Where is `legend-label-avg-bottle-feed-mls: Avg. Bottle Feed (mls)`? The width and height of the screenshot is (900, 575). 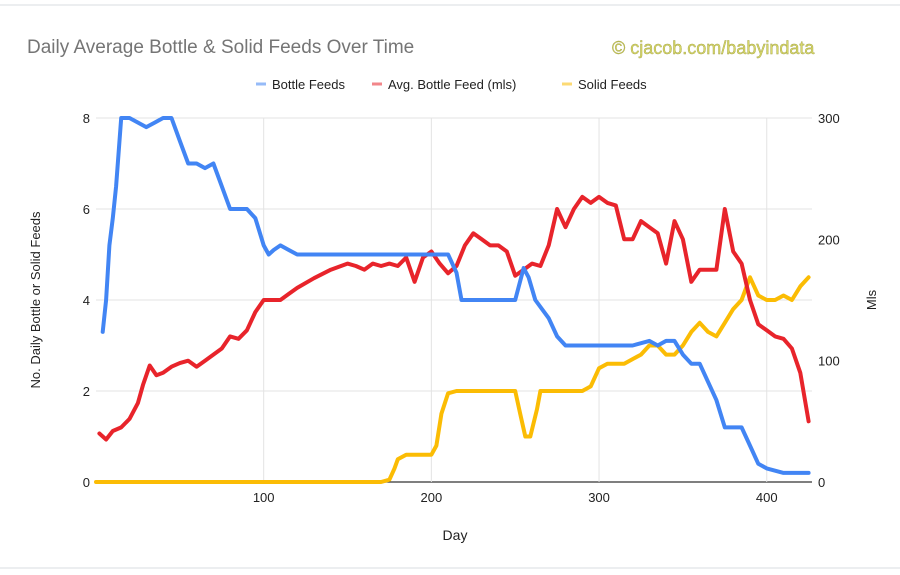 legend-label-avg-bottle-feed-mls: Avg. Bottle Feed (mls) is located at coordinates (452, 84).